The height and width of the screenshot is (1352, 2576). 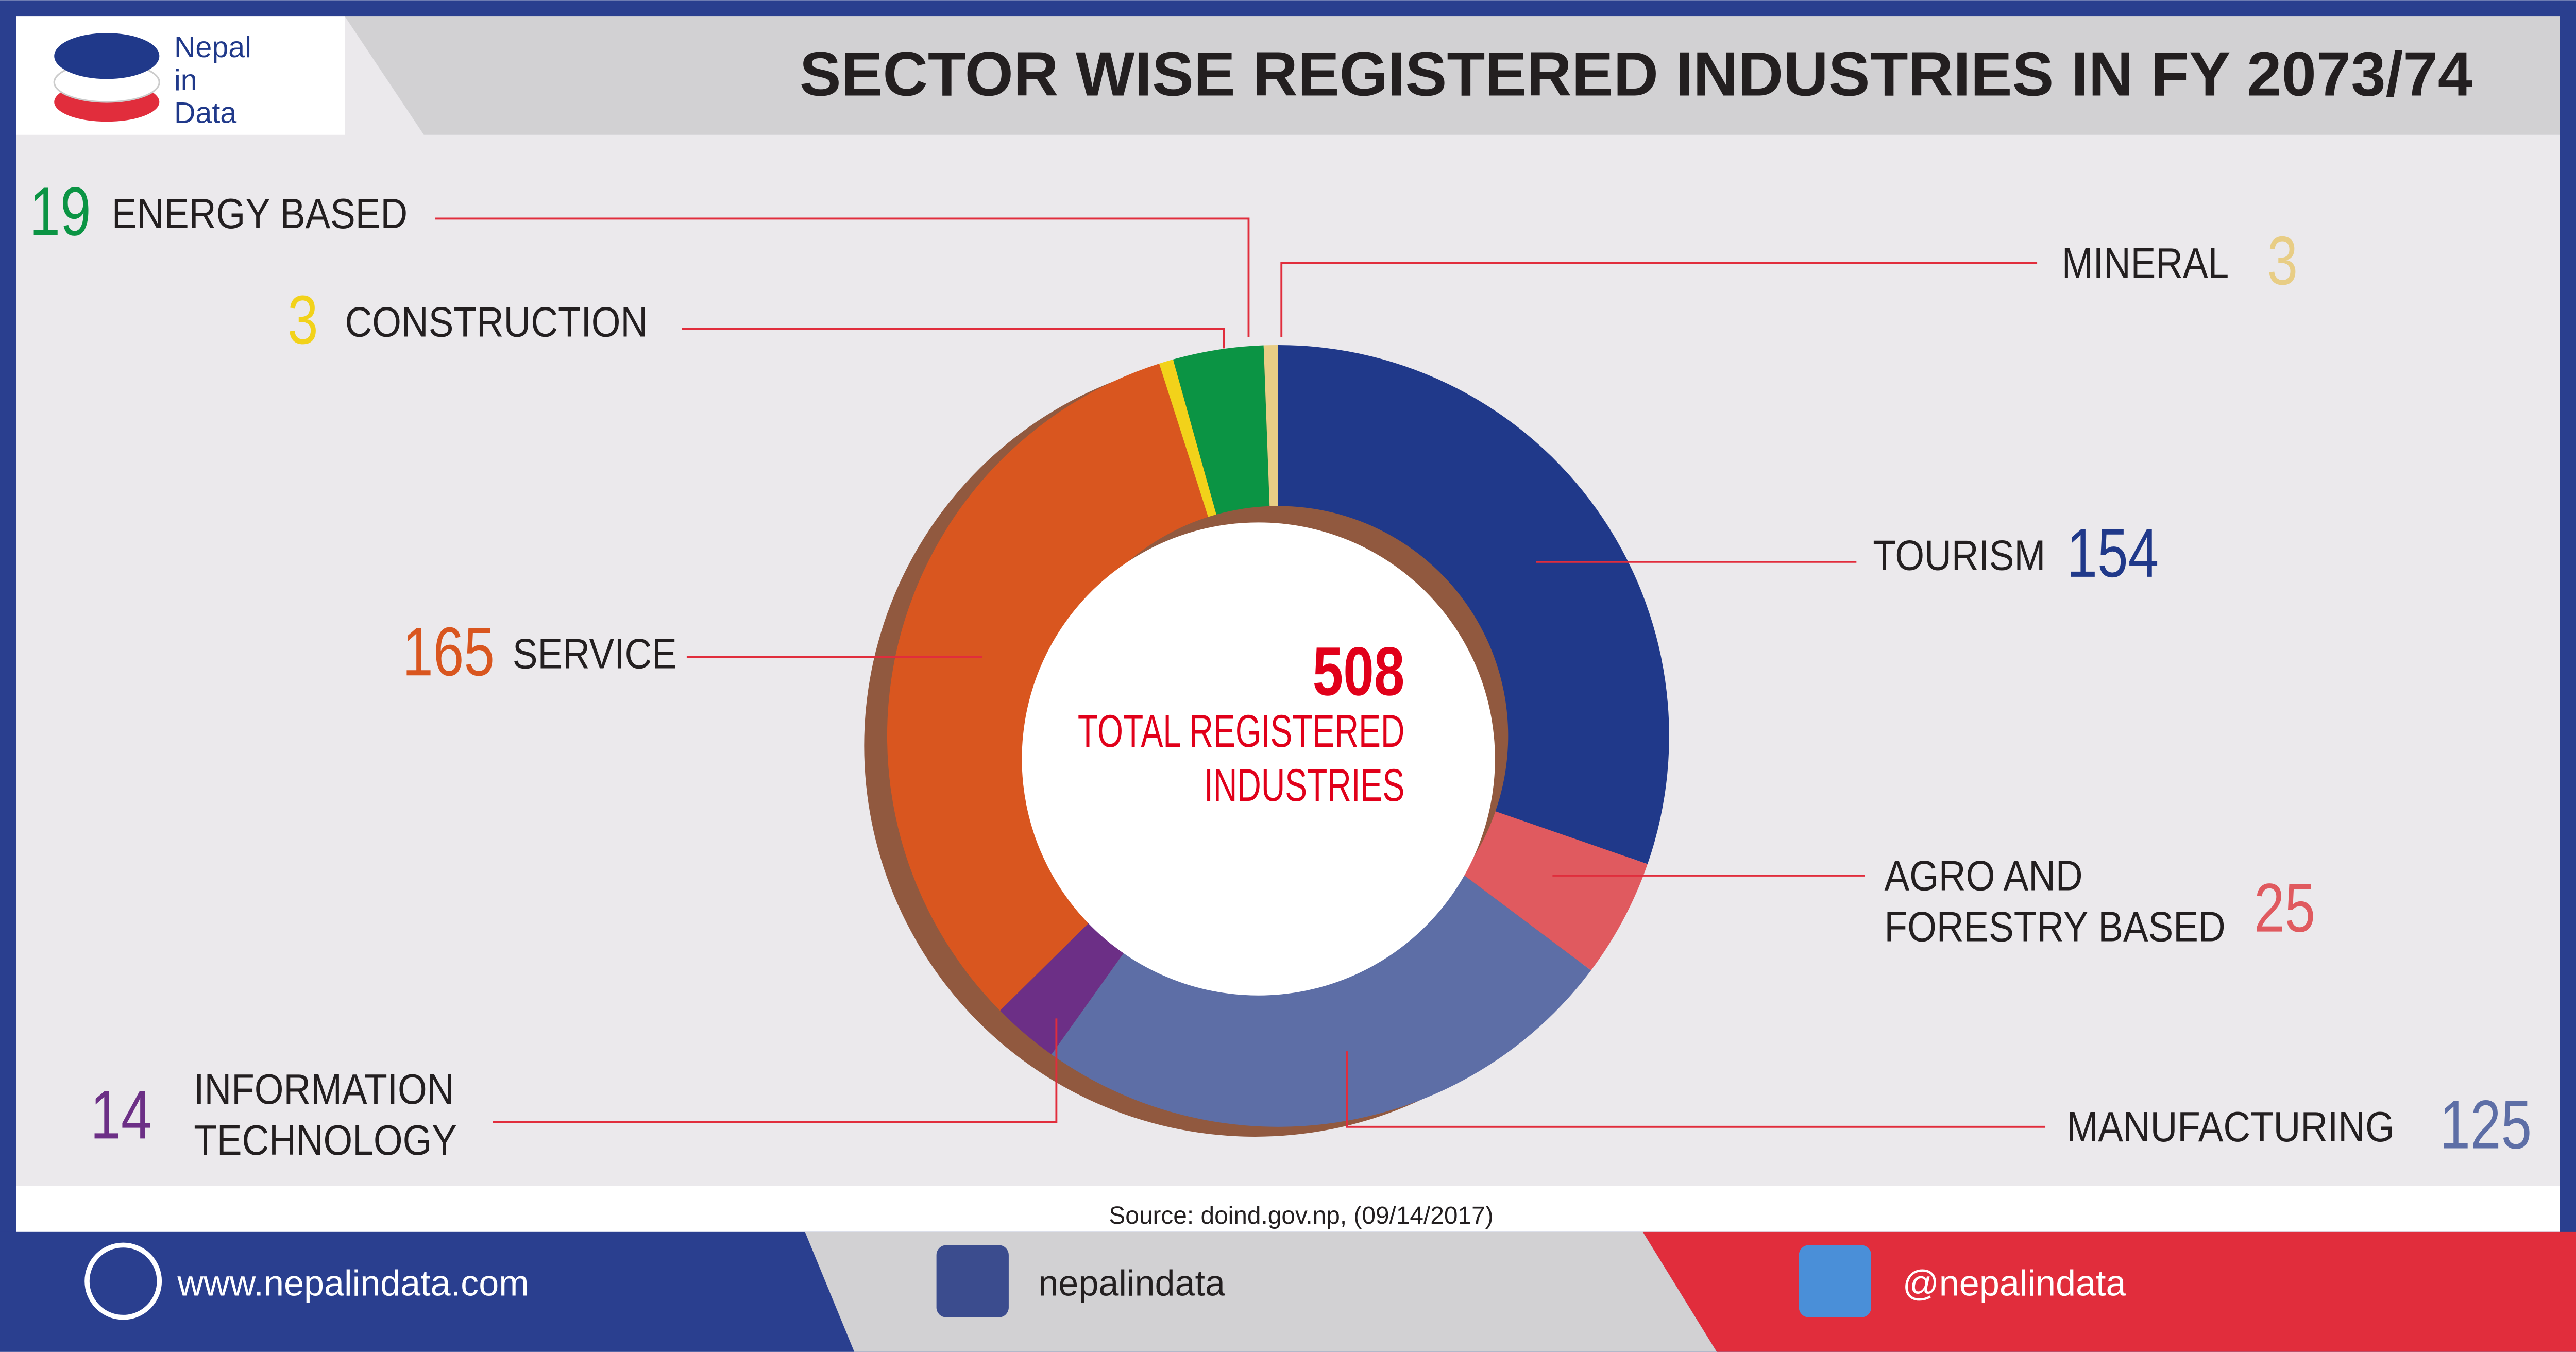 I want to click on footer-twitter: @nepalindata, so click(x=2015, y=1284).